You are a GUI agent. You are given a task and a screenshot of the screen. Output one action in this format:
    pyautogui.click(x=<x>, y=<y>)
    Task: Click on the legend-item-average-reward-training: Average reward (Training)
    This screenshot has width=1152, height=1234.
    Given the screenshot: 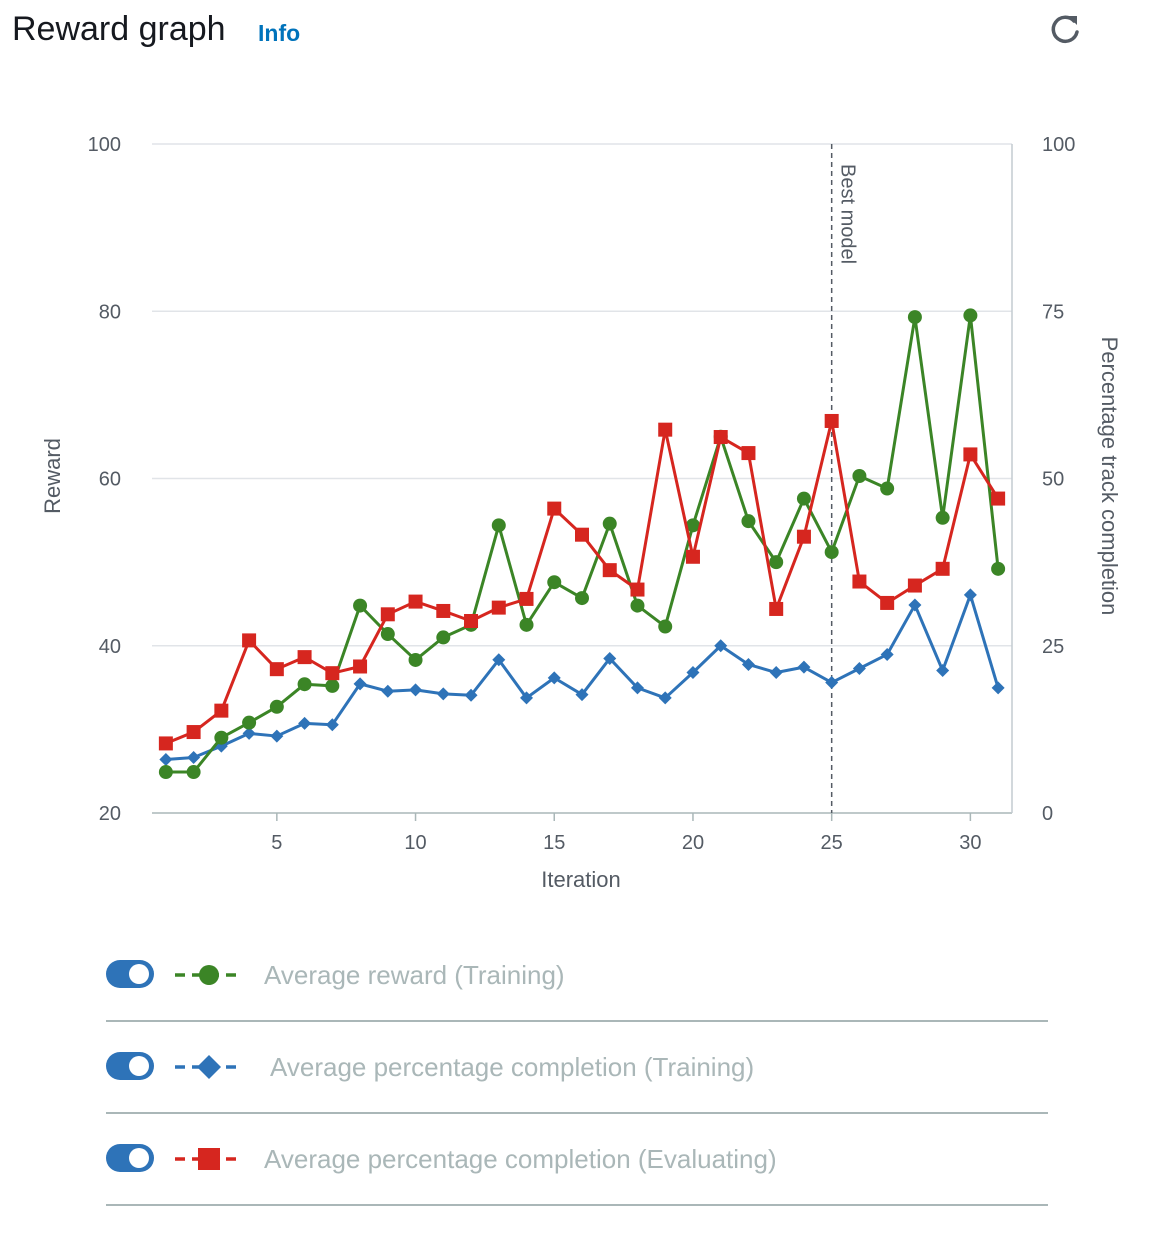 What is the action you would take?
    pyautogui.click(x=577, y=976)
    